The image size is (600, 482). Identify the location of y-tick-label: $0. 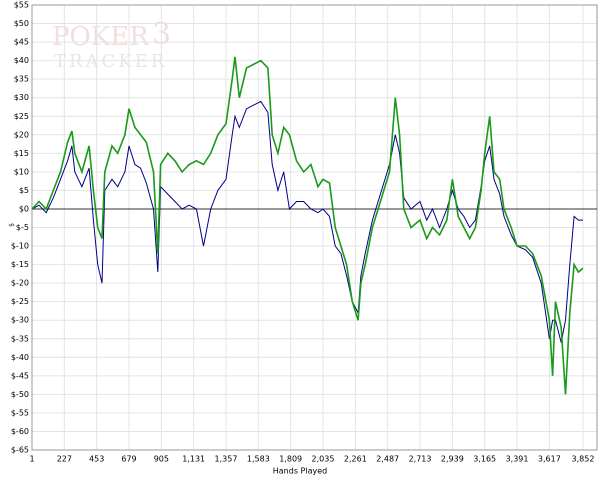
(24, 208).